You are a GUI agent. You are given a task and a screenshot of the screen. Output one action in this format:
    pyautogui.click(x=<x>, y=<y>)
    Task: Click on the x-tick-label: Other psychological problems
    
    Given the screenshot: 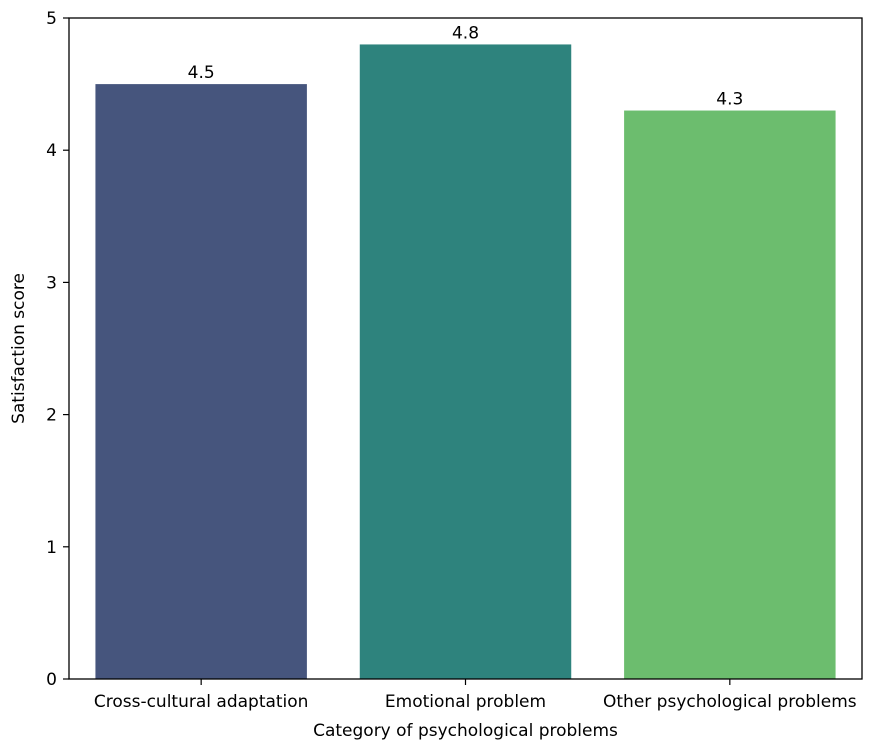 What is the action you would take?
    pyautogui.click(x=730, y=702)
    